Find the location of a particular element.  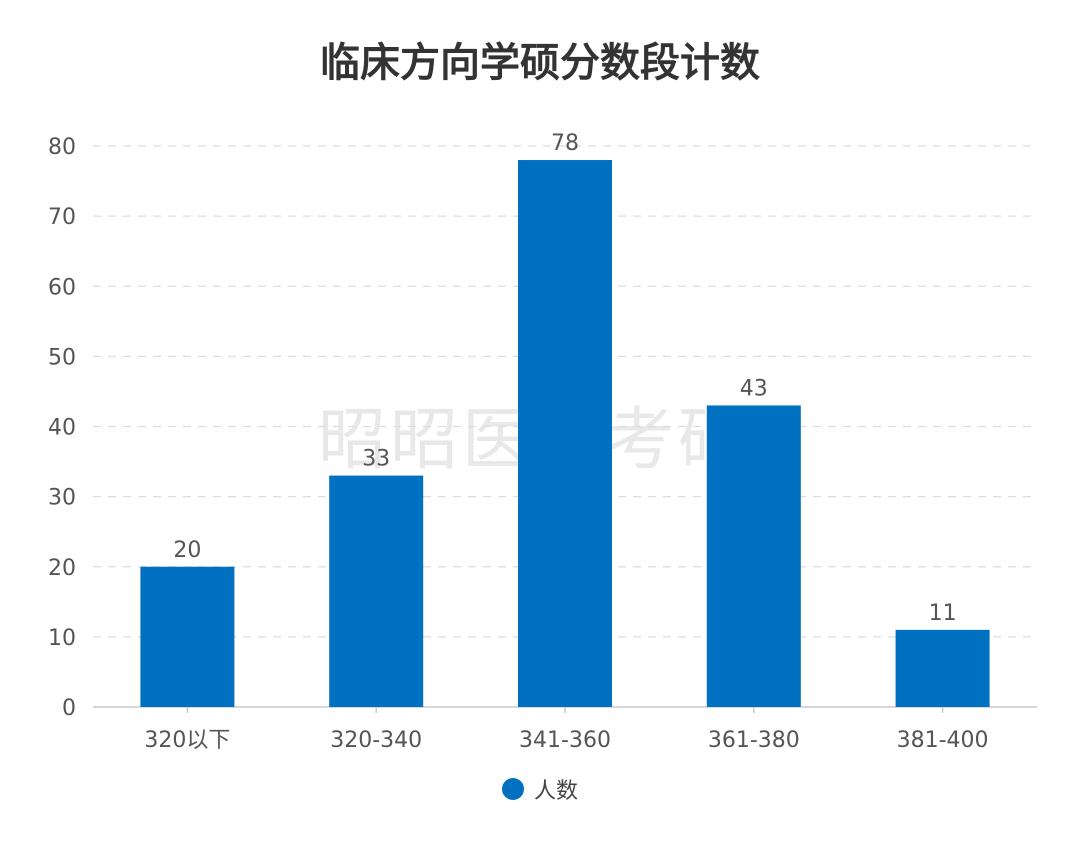

data-label: 11 is located at coordinates (943, 613).